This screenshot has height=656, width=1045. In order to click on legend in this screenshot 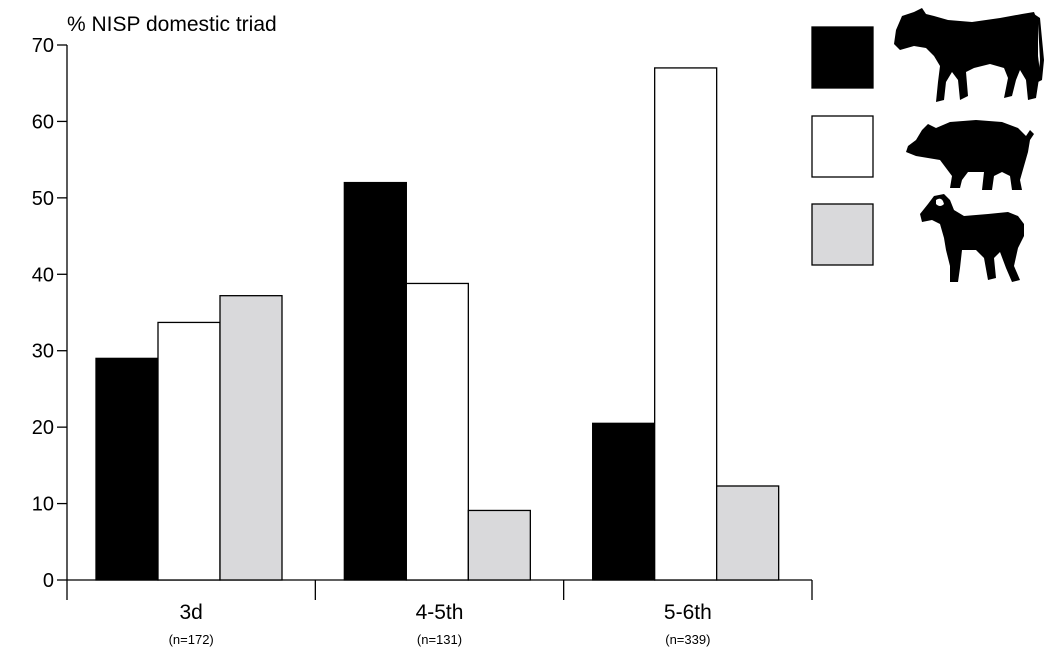, I will do `click(927, 145)`.